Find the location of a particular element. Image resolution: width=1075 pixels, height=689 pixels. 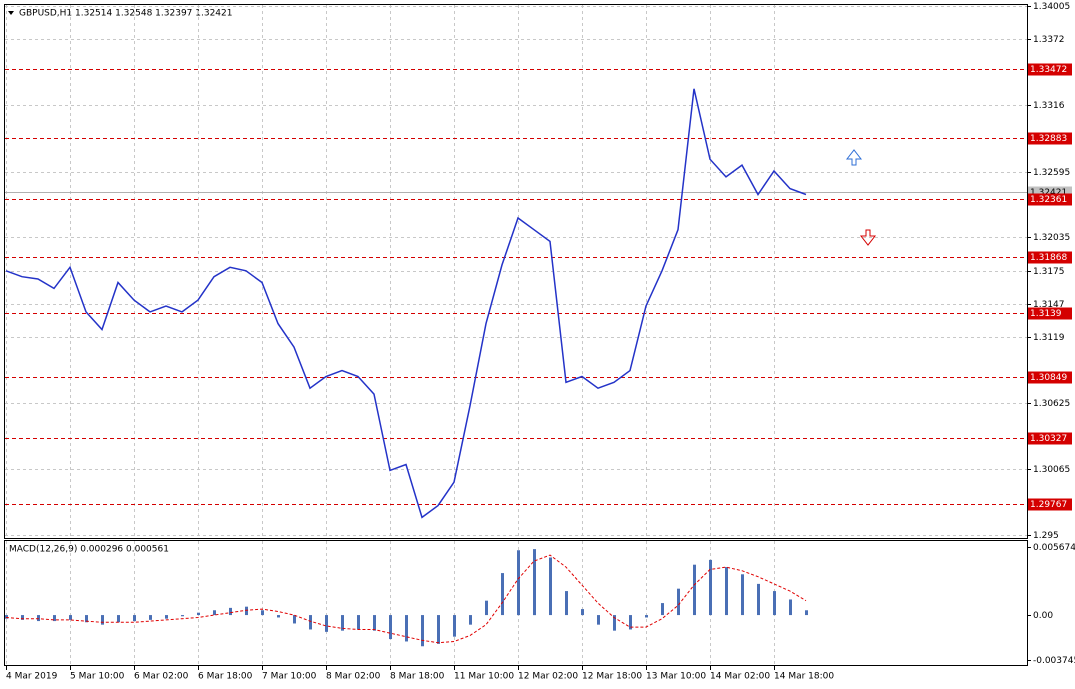

y-tick-label: 1.295 is located at coordinates (1046, 536).